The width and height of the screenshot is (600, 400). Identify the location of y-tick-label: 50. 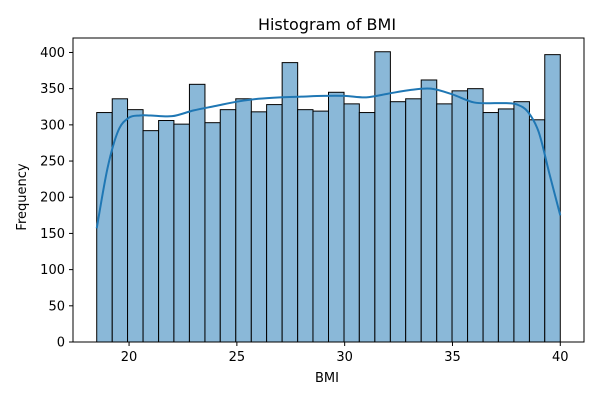
(56, 306).